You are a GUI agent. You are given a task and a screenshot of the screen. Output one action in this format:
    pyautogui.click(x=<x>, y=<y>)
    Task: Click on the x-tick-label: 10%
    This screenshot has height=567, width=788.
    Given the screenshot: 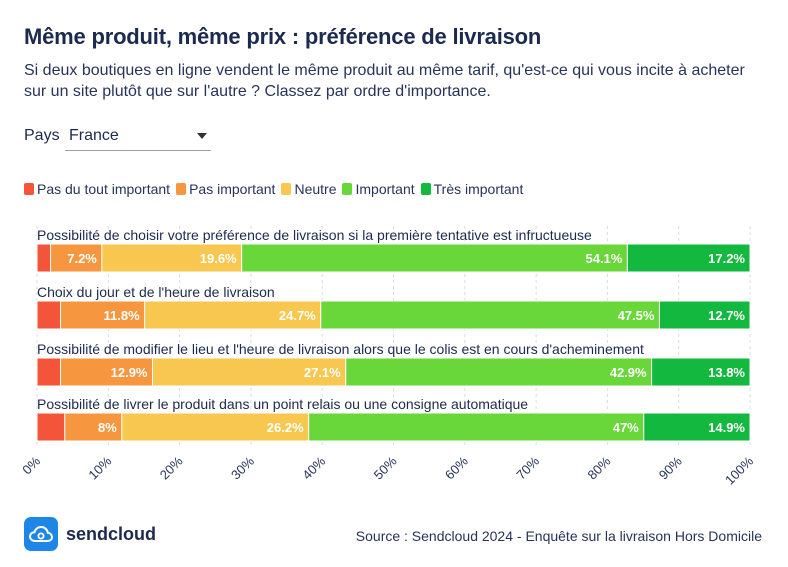 What is the action you would take?
    pyautogui.click(x=99, y=467)
    